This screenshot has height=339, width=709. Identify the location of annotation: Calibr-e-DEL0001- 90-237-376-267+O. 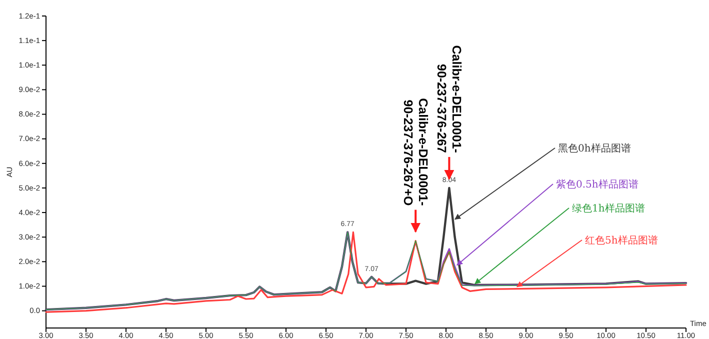
(415, 152).